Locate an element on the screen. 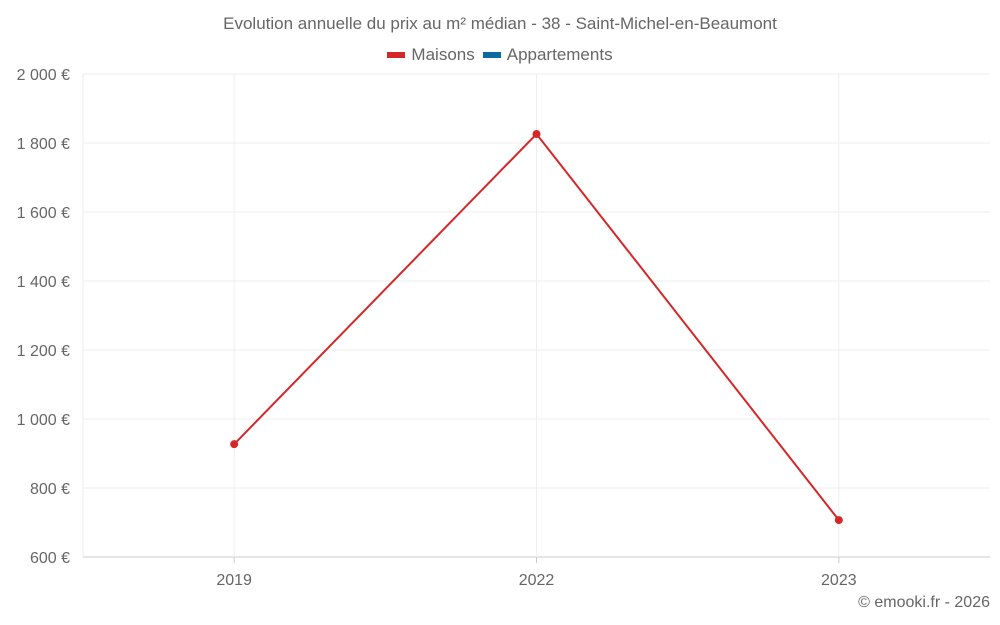 This screenshot has height=625, width=1000. x-tick-label: 2023 is located at coordinates (839, 580).